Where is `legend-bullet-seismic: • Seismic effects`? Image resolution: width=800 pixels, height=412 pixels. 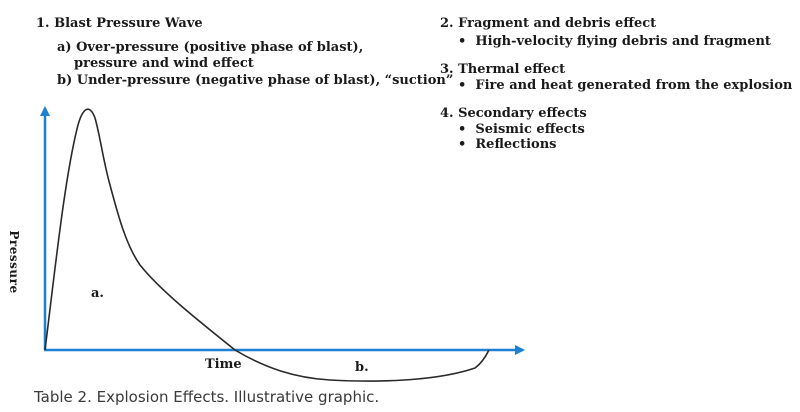
legend-bullet-seismic: • Seismic effects is located at coordinates (521, 129).